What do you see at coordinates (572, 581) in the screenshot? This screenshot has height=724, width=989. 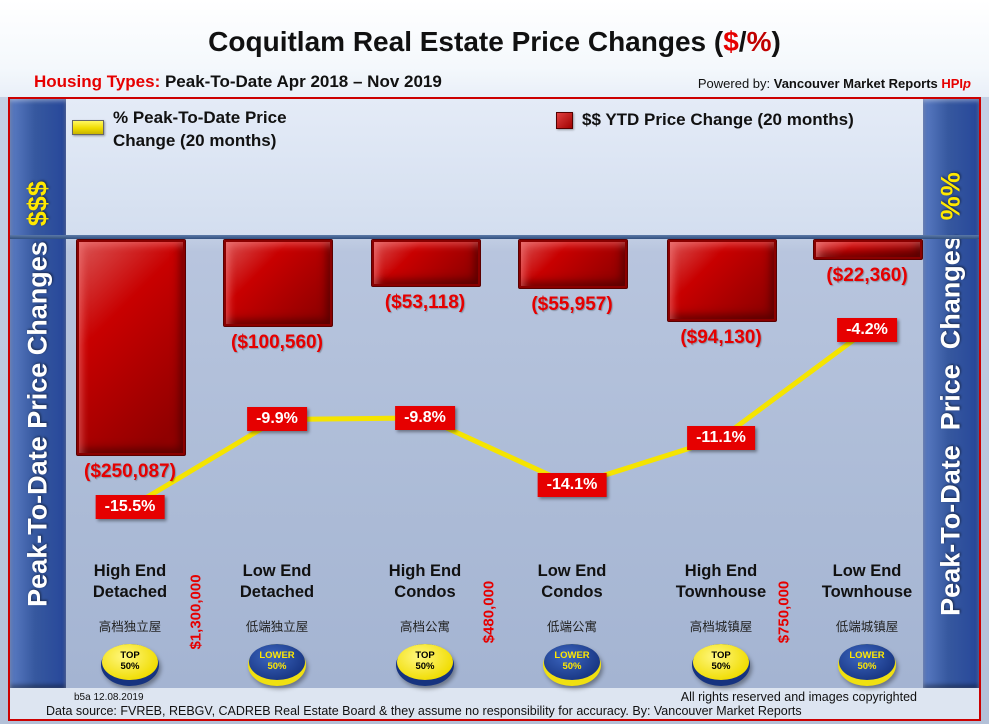 I see `category-label: Low End Condos` at bounding box center [572, 581].